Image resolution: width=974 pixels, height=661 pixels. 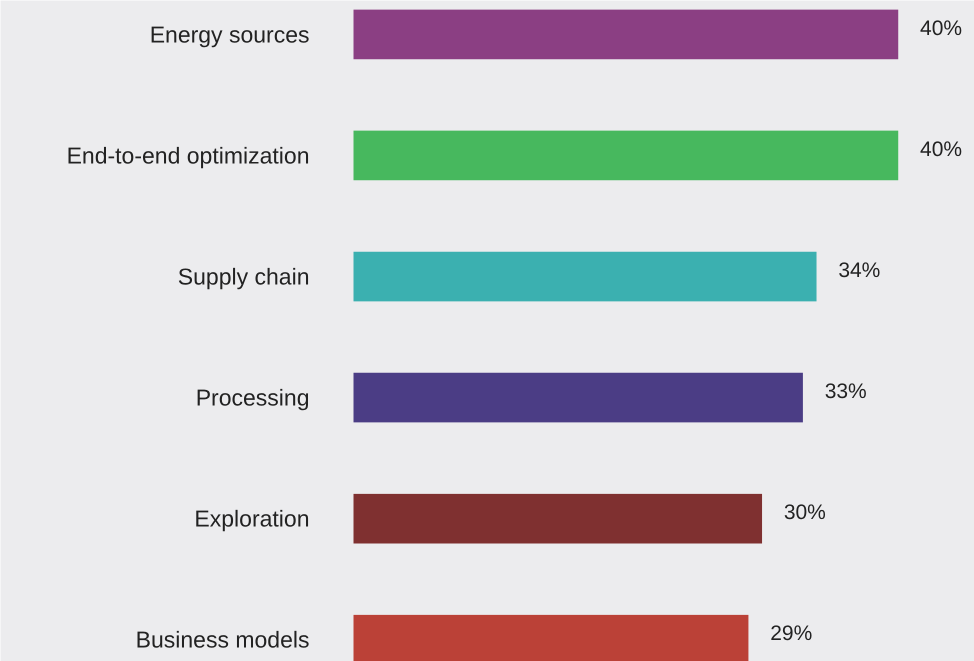 I want to click on y-tick-label: End-to-end optimization, so click(x=188, y=155).